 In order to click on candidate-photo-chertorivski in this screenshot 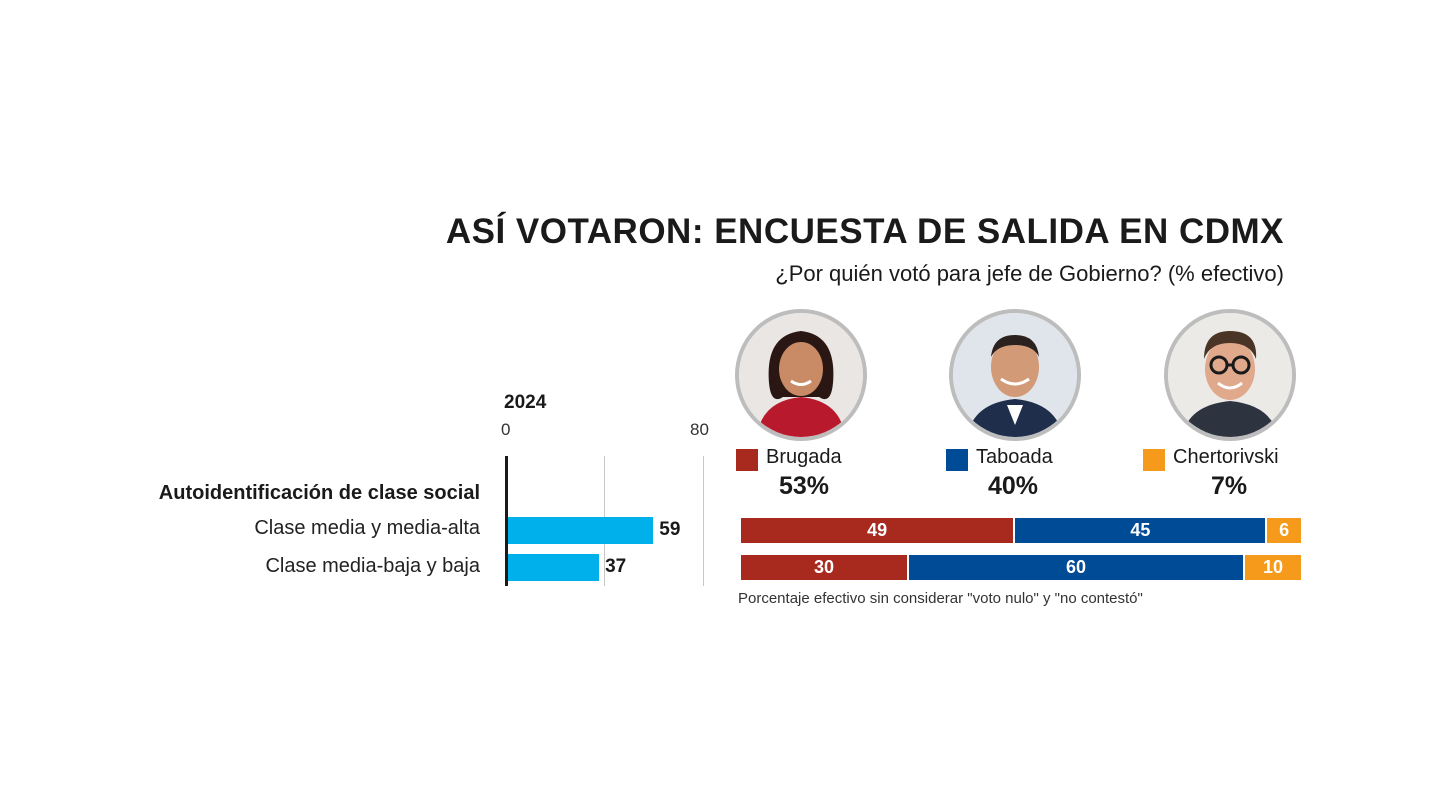, I will do `click(1230, 375)`.